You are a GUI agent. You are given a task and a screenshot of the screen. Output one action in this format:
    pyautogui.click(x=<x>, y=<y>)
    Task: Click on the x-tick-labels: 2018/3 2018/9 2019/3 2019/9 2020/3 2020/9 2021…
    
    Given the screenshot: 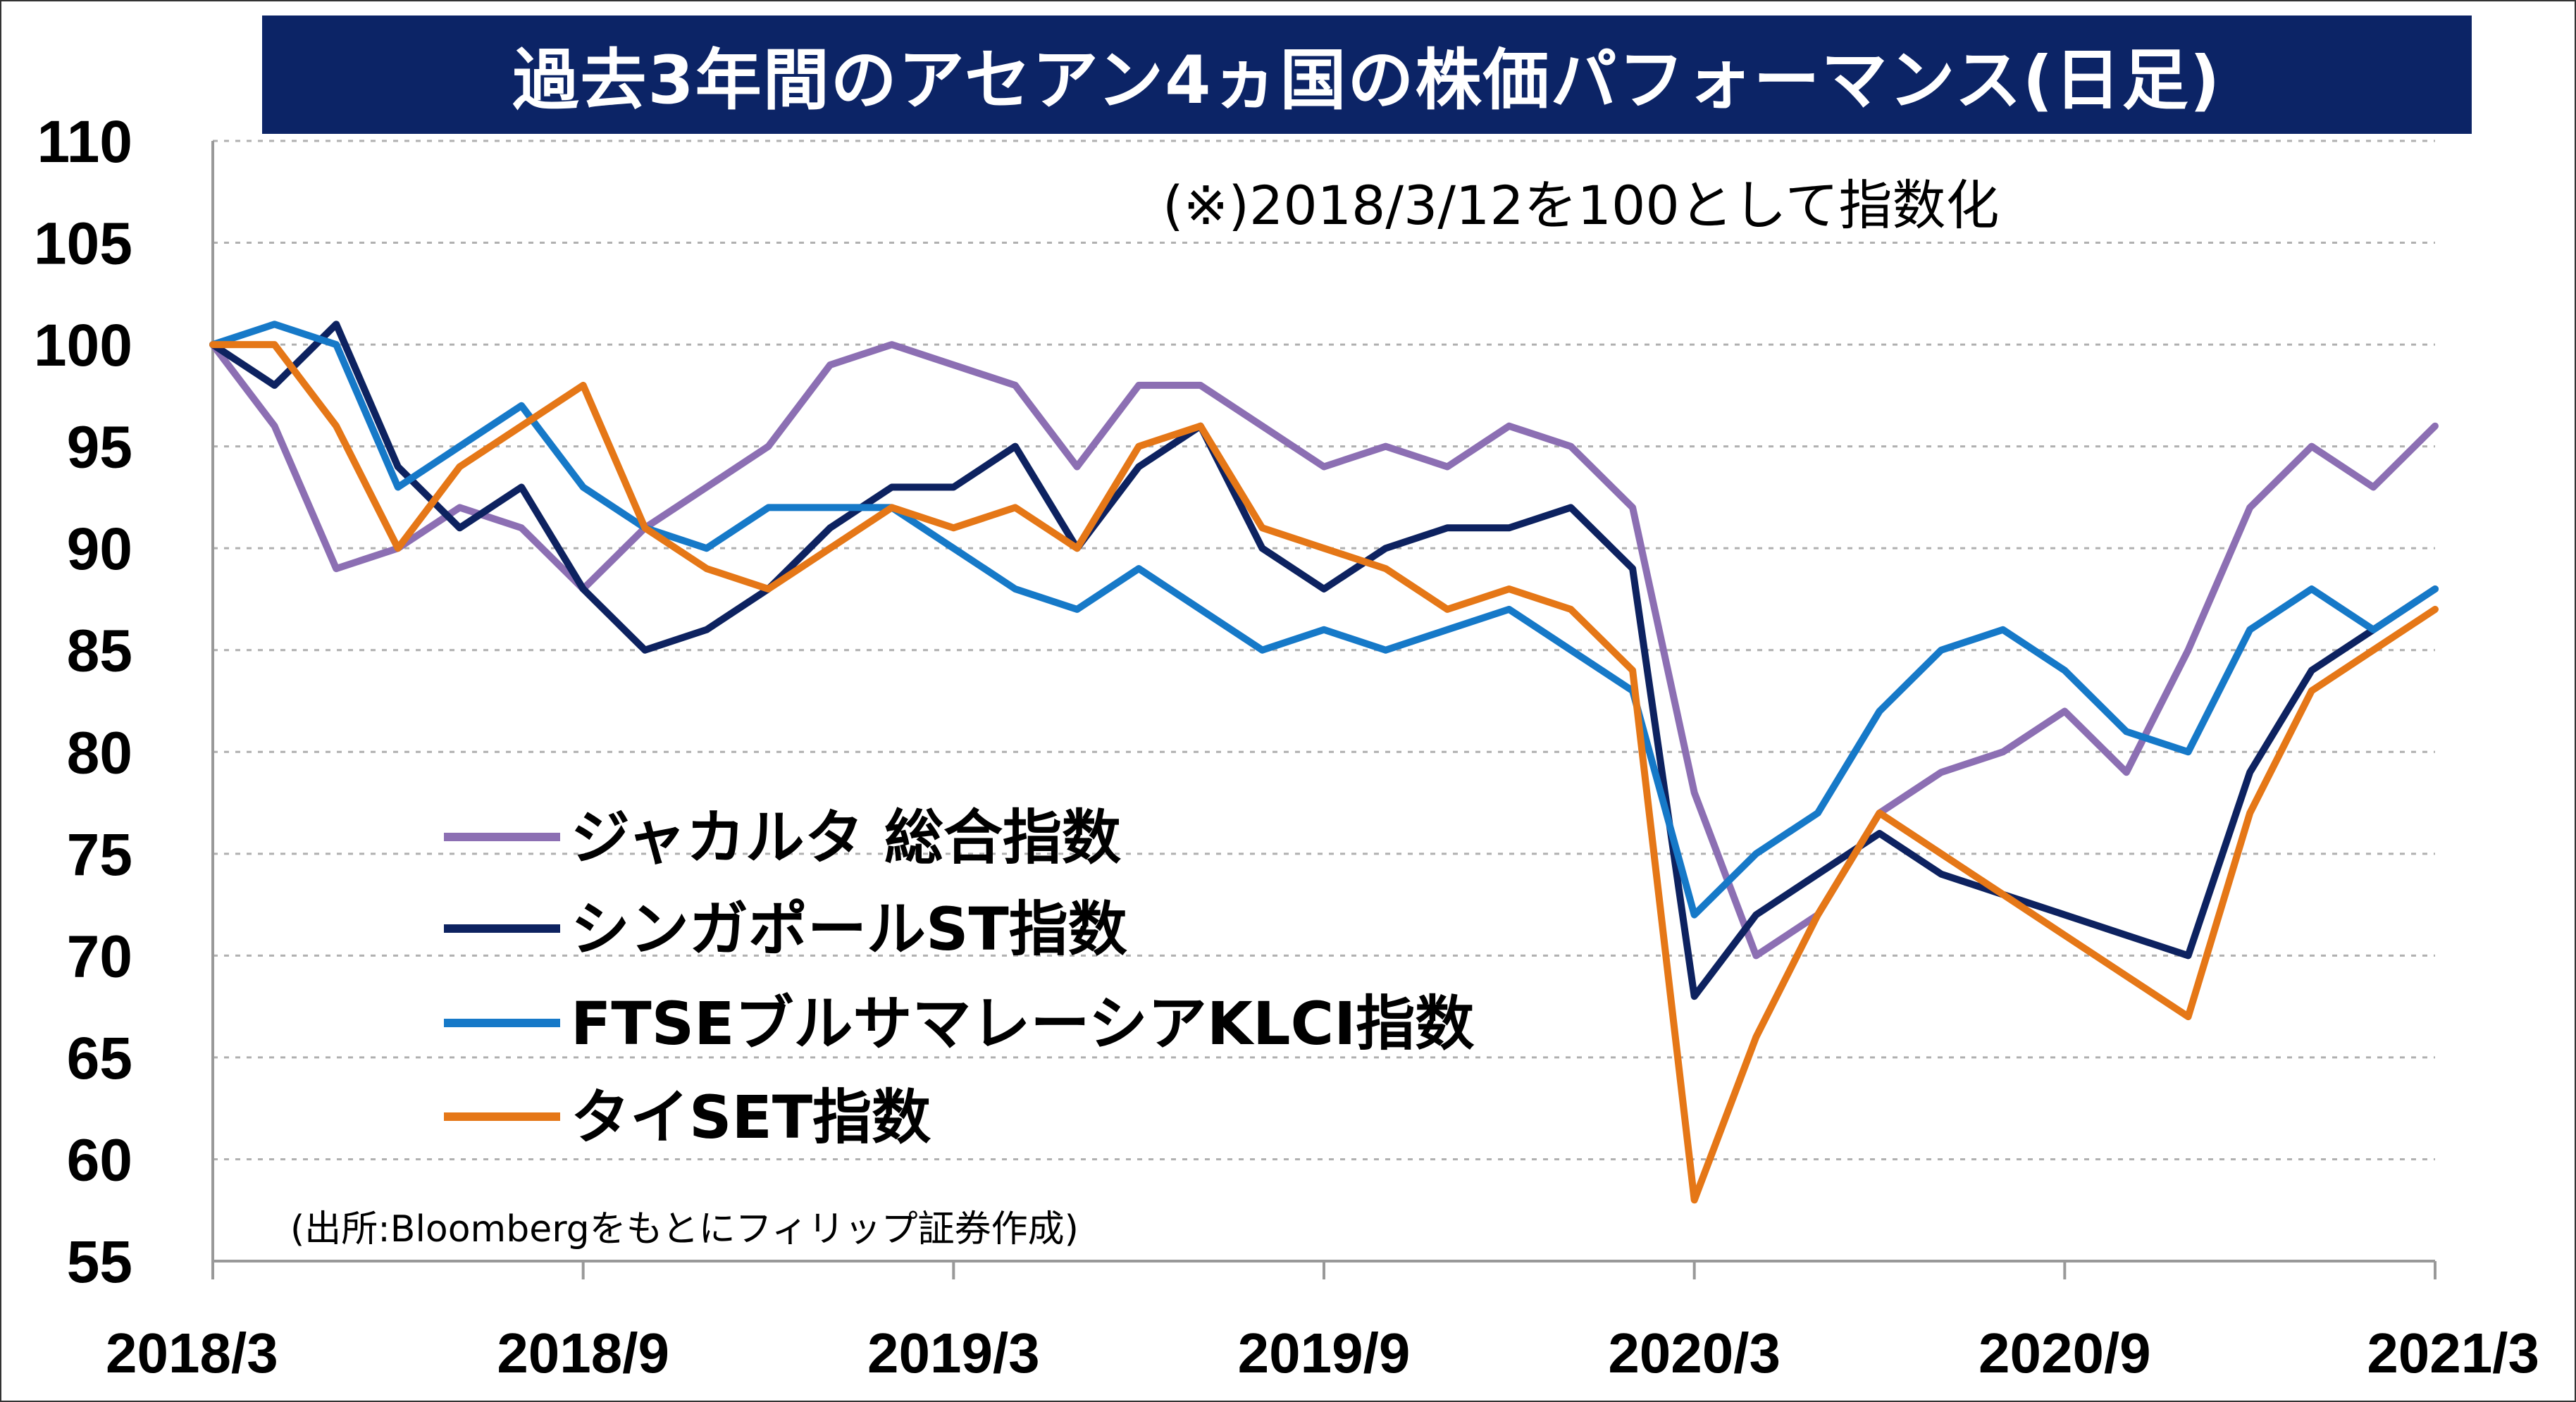 What is the action you would take?
    pyautogui.click(x=1322, y=1353)
    